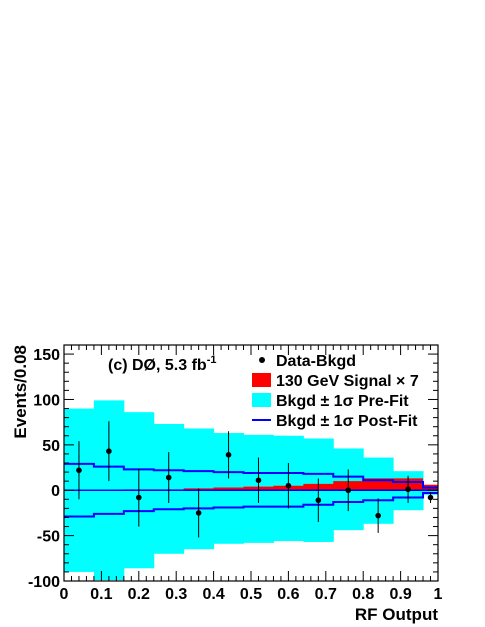  What do you see at coordinates (316, 361) in the screenshot?
I see `legend-label: Data-Bkgd` at bounding box center [316, 361].